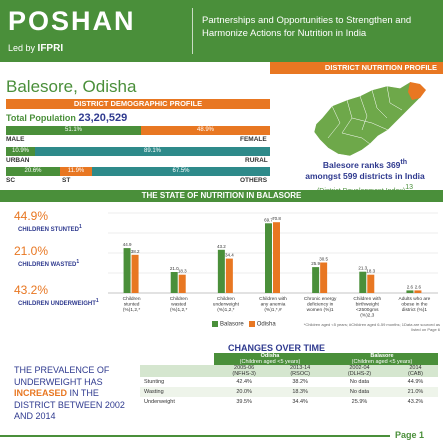  Describe the element at coordinates (320, 304) in the screenshot. I see `category-label-4: Chronic energy deficiency in women (%)1` at that location.